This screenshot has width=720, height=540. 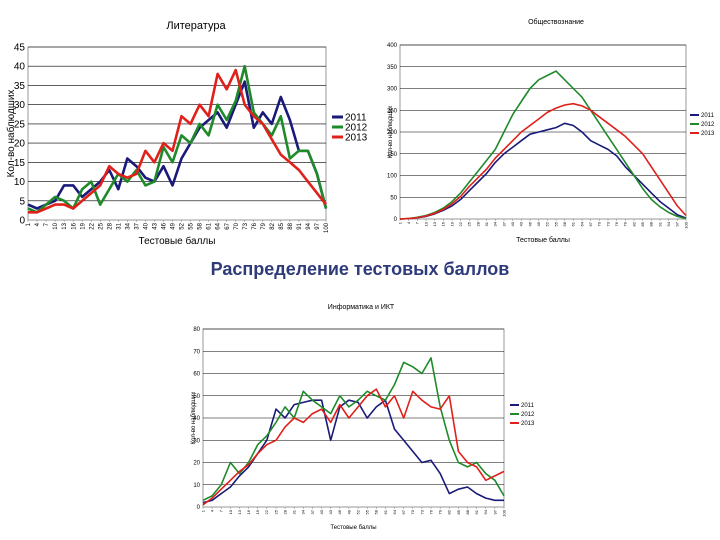 I want to click on y-tick-label: 40, so click(x=20, y=67).